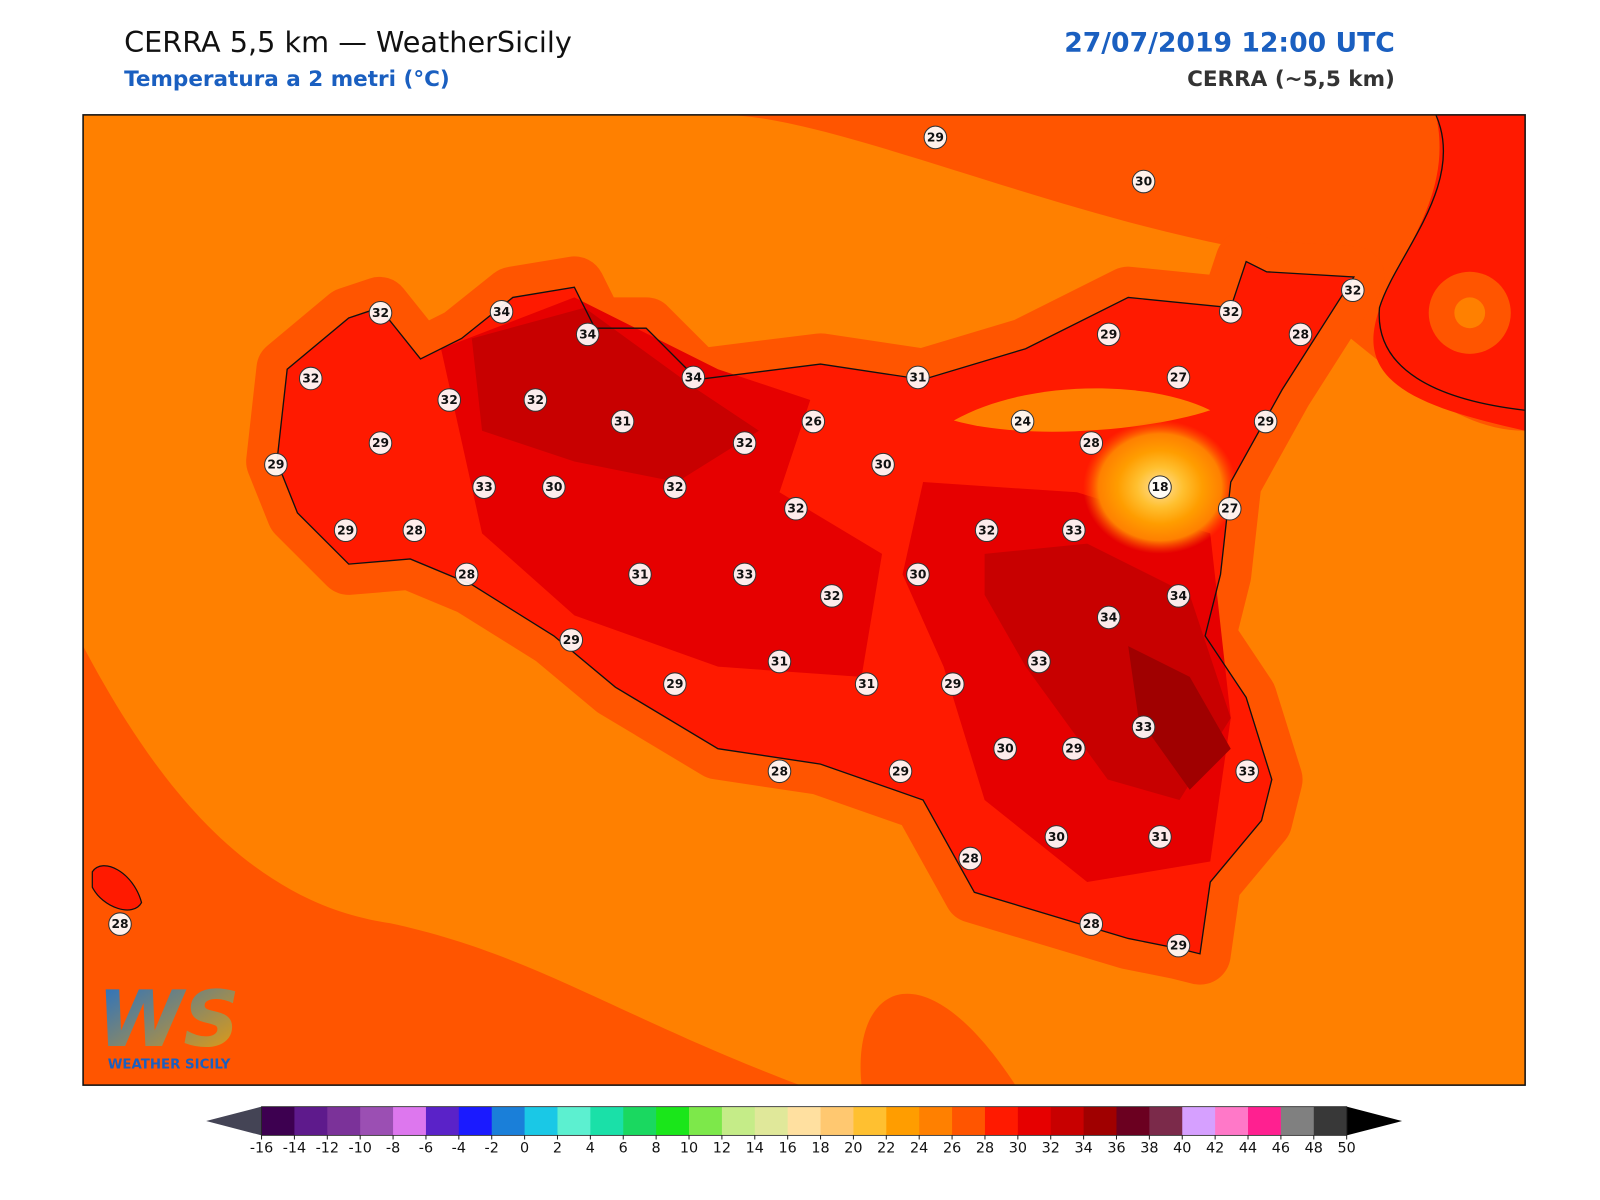 Image resolution: width=1600 pixels, height=1200 pixels. What do you see at coordinates (1149, 1149) in the screenshot?
I see `colorbar-tick-label: 38` at bounding box center [1149, 1149].